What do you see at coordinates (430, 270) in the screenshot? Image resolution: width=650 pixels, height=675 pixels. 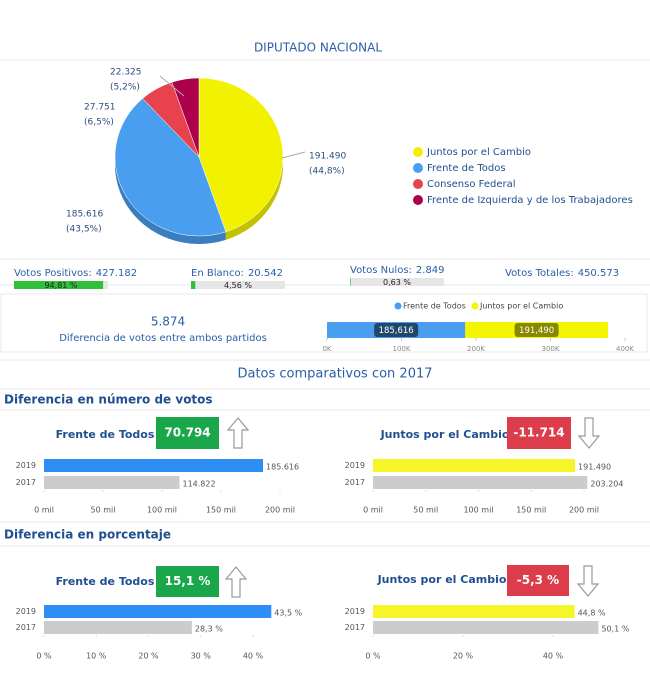 I see `kpi-value: 2.849` at bounding box center [430, 270].